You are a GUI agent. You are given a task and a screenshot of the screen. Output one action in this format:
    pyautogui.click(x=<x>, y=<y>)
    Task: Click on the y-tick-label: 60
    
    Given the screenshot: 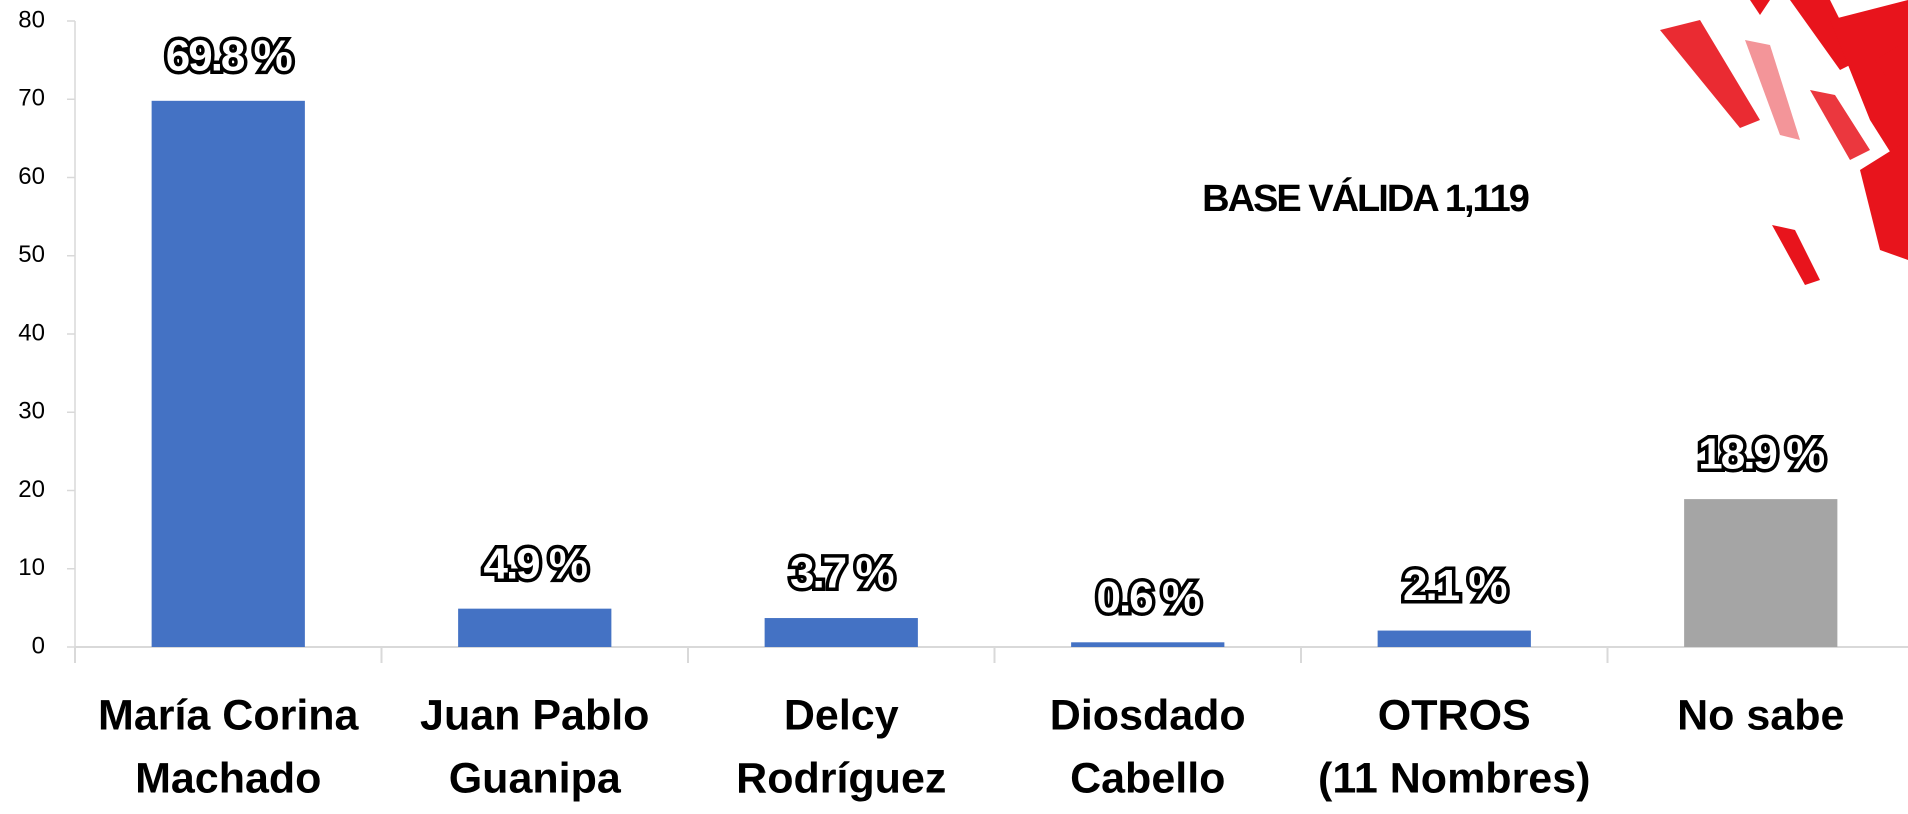 What is the action you would take?
    pyautogui.click(x=31, y=176)
    